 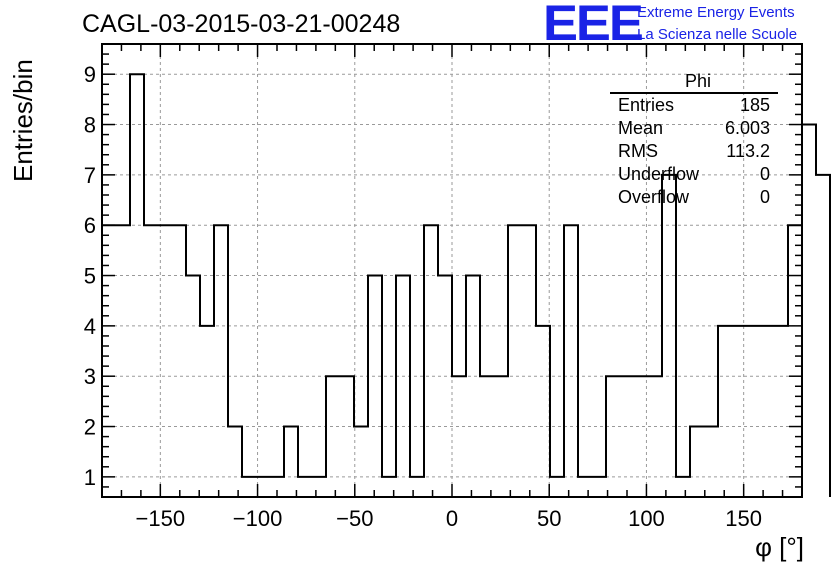 What do you see at coordinates (646, 518) in the screenshot?
I see `x-tick-label: 100` at bounding box center [646, 518].